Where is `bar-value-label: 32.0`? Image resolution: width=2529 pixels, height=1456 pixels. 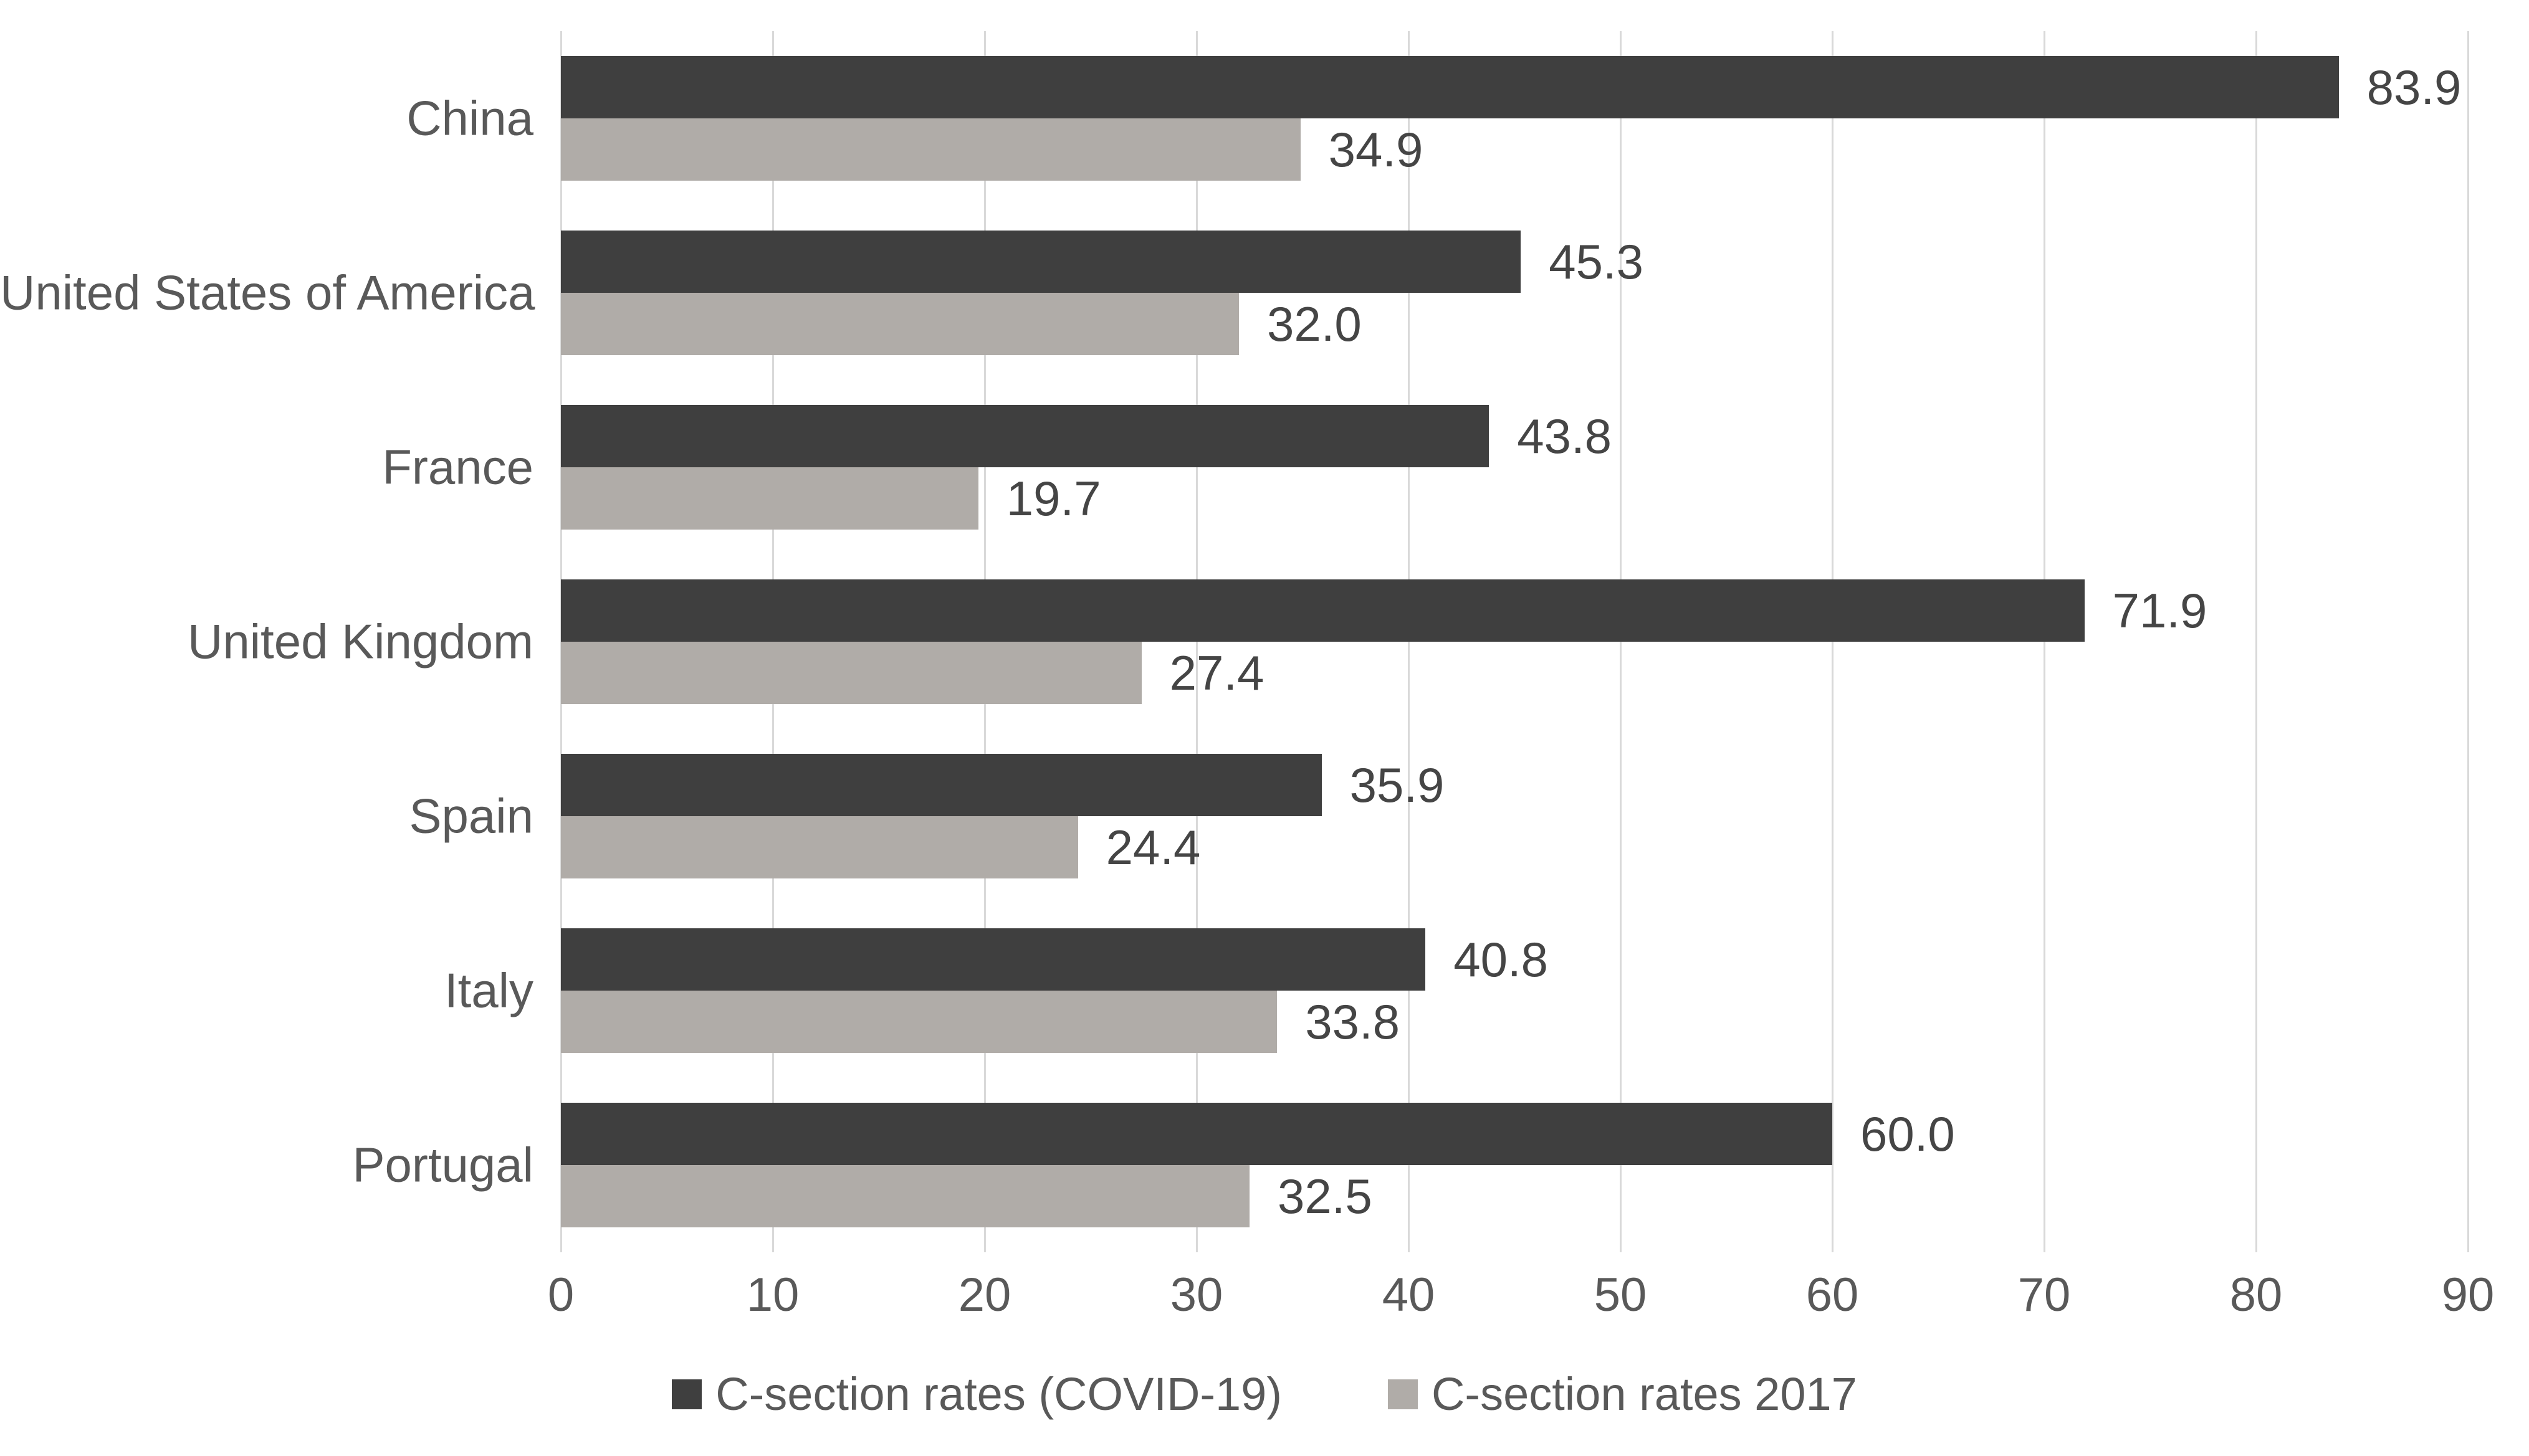
bar-value-label: 32.0 is located at coordinates (1315, 324).